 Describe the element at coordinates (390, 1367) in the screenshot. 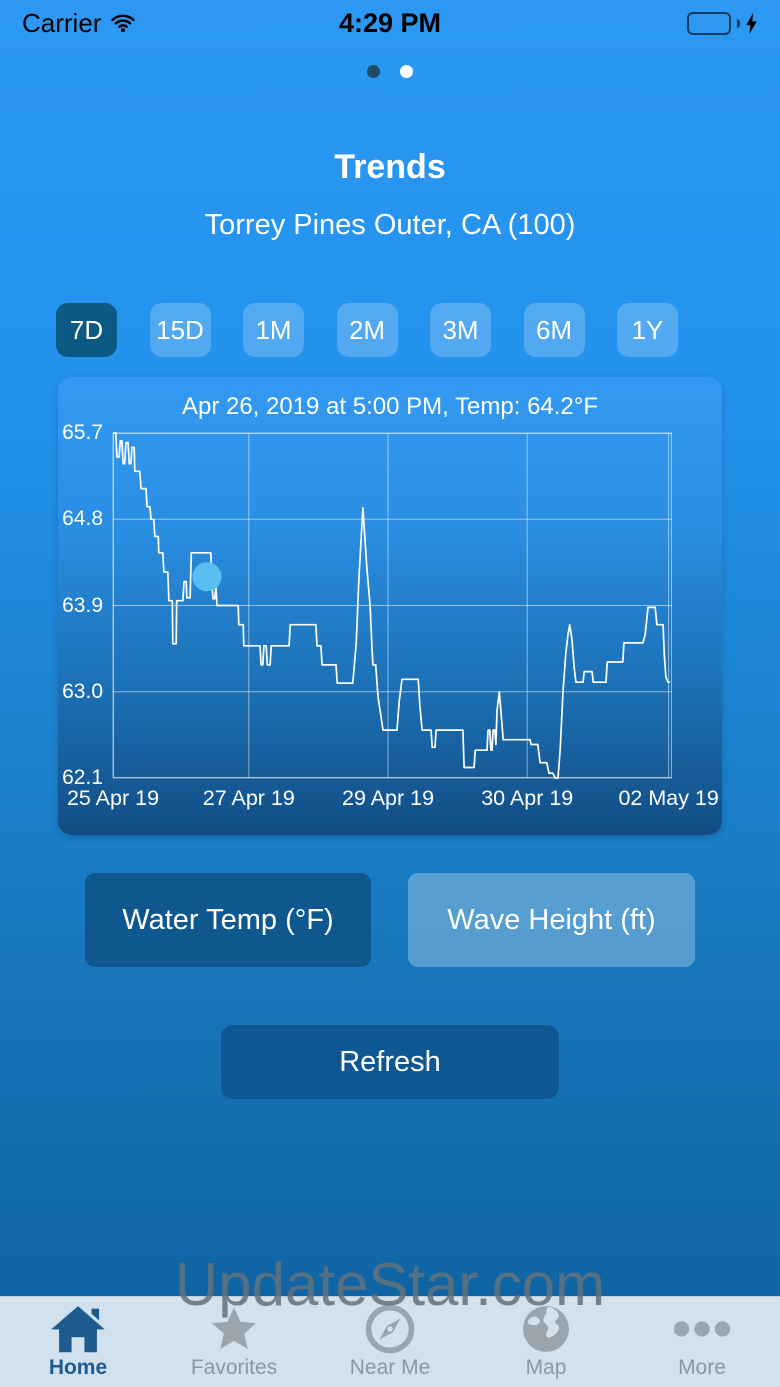

I see `tab-near-me-label: Near Me` at that location.